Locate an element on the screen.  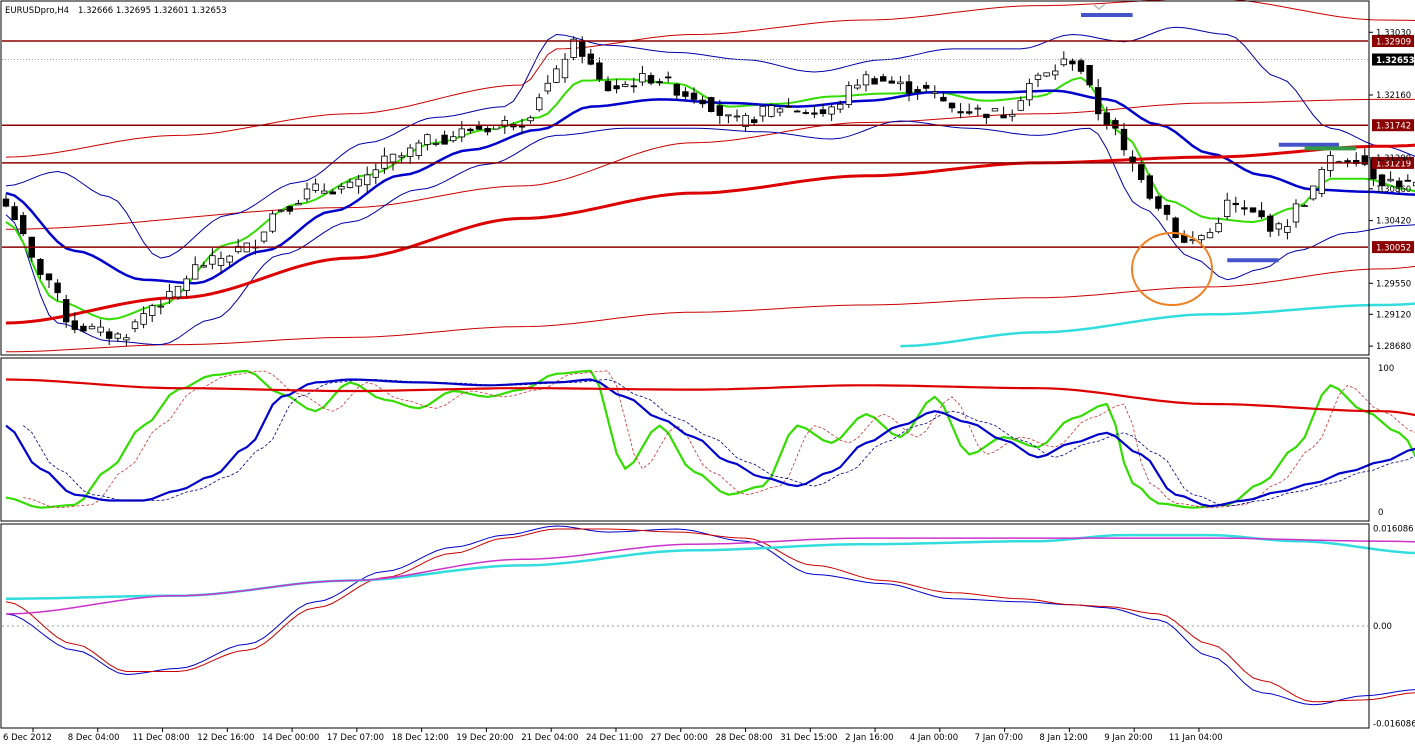
price-tick-label: 1.30860 is located at coordinates (1393, 190).